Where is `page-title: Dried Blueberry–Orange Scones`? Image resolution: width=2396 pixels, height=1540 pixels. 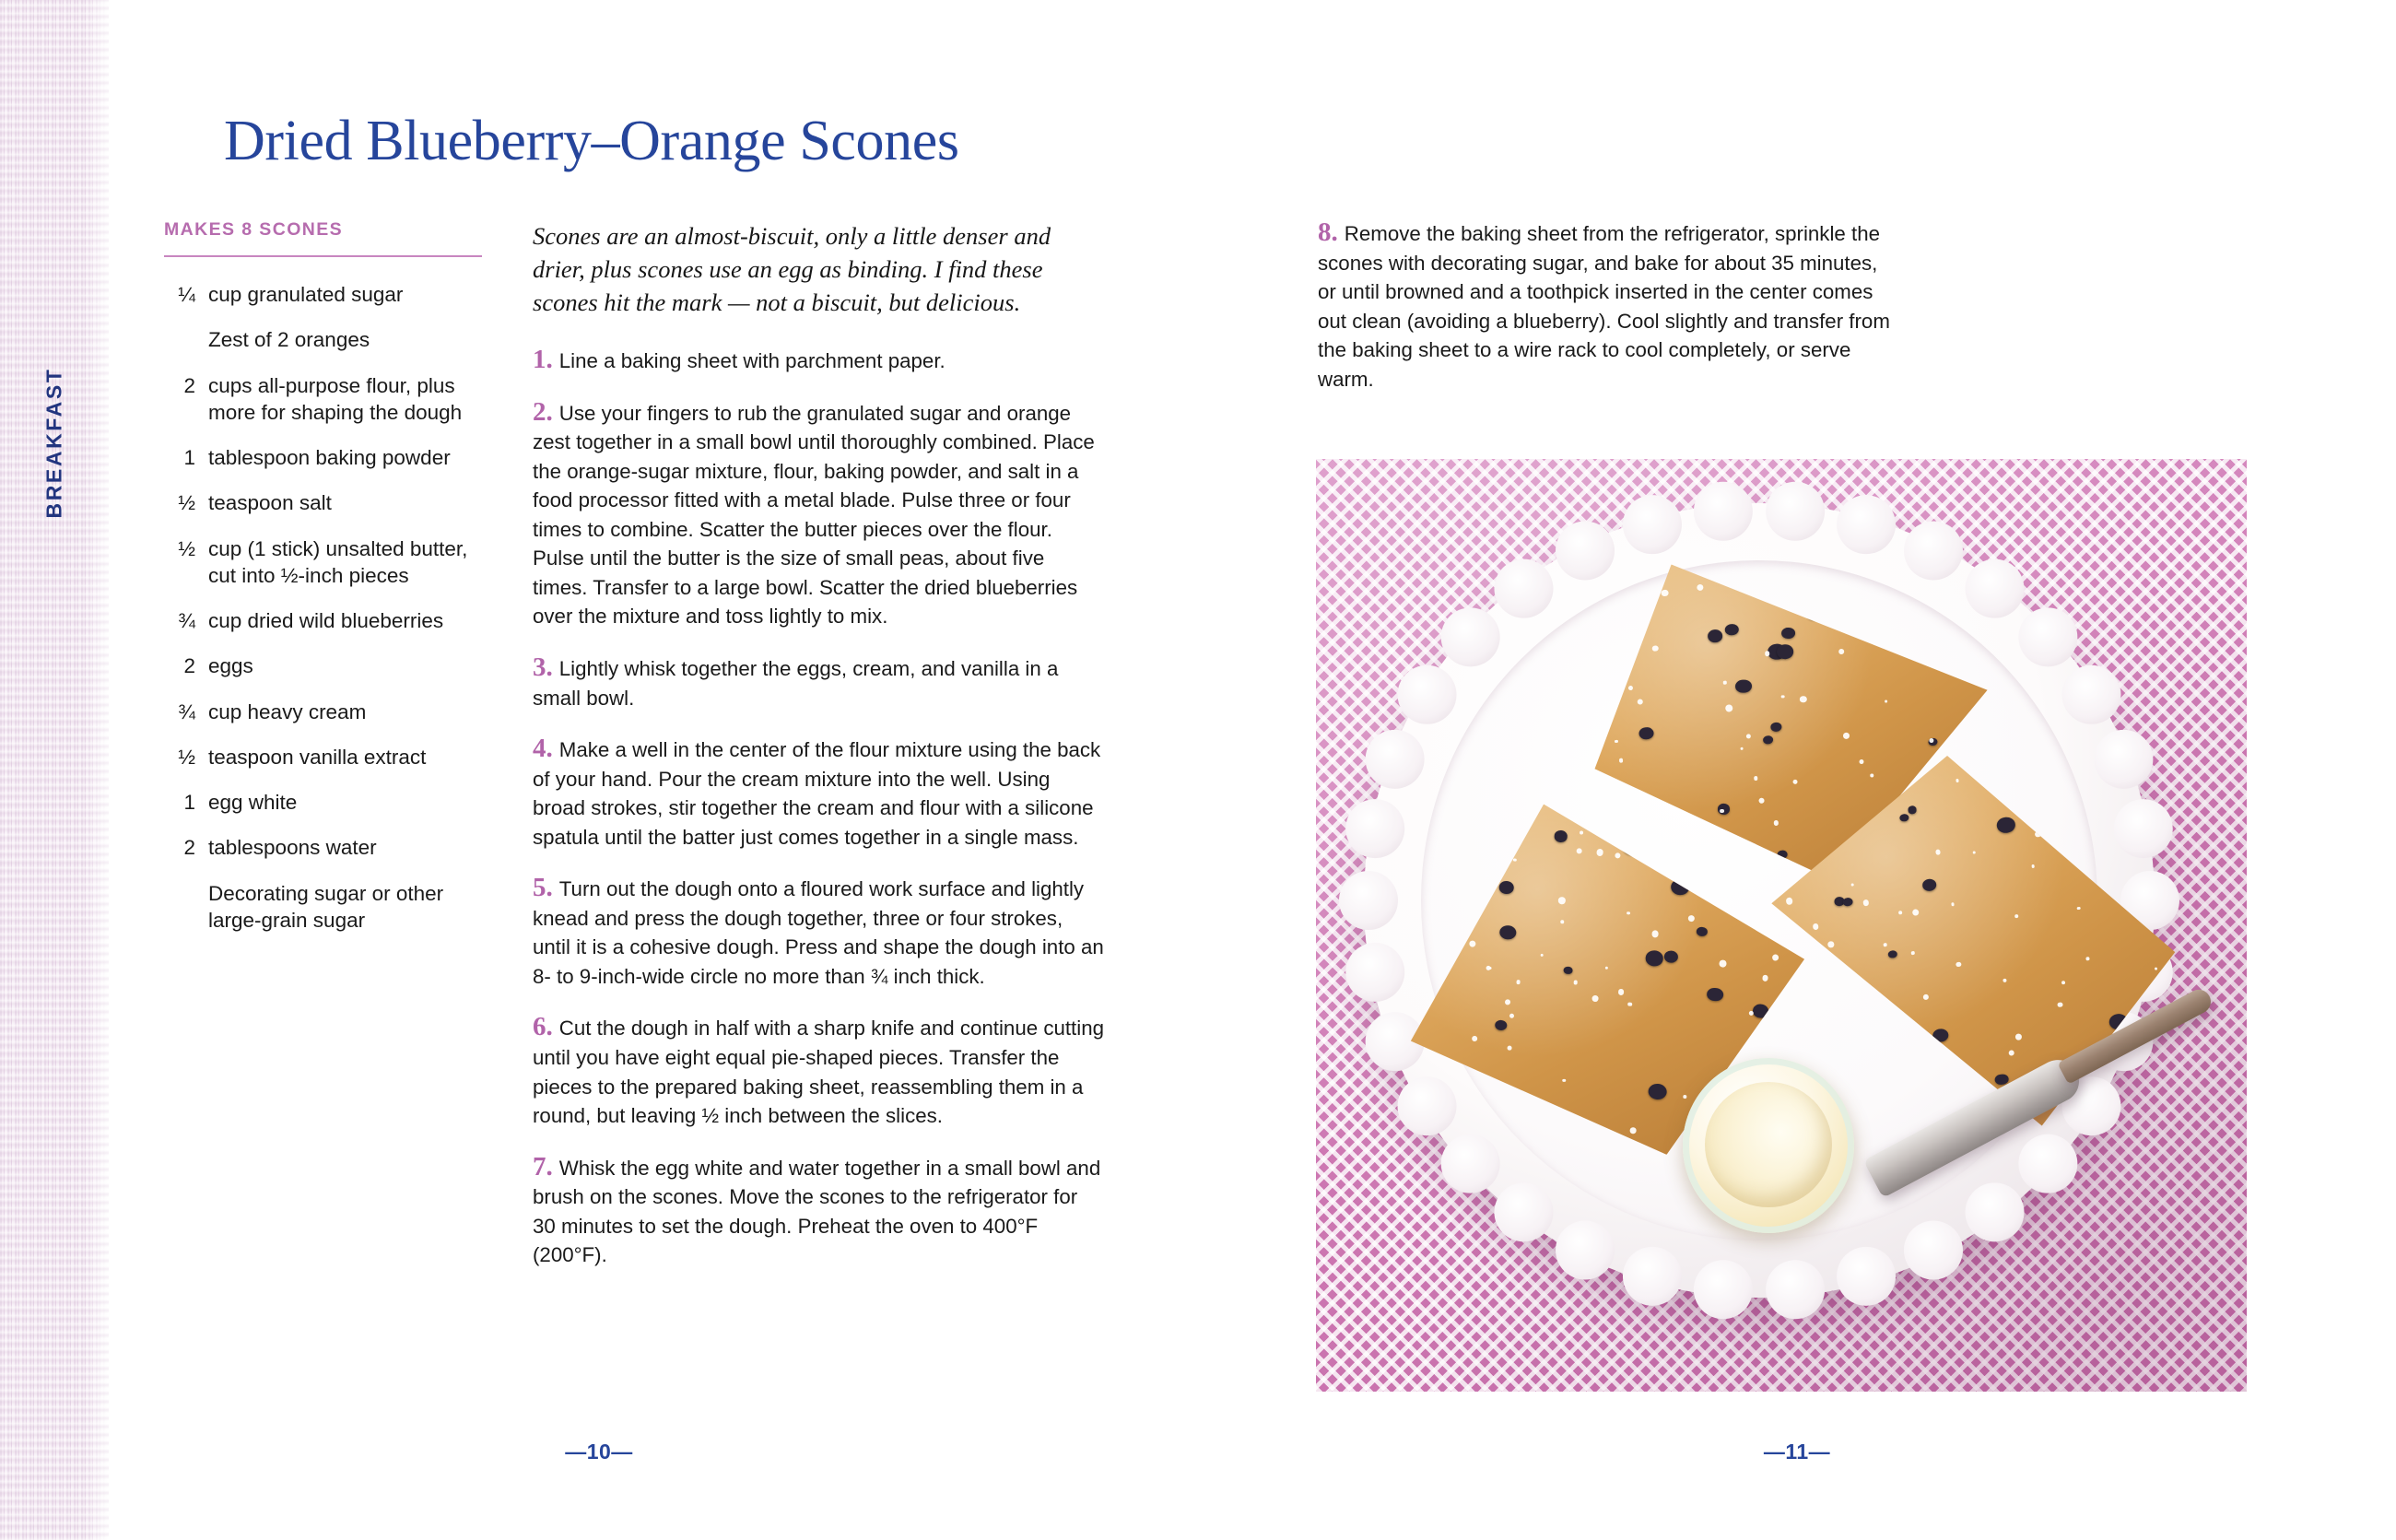 page-title: Dried Blueberry–Orange Scones is located at coordinates (591, 141).